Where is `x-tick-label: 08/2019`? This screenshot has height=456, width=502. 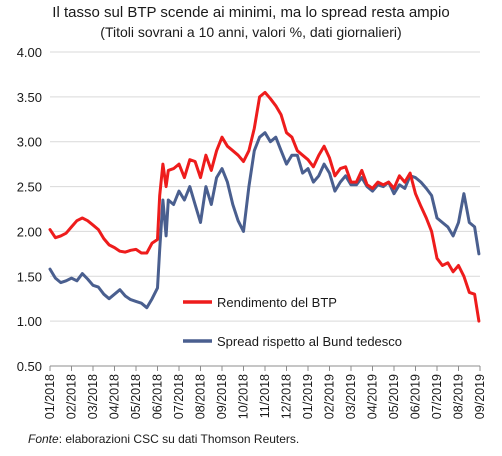
x-tick-label: 08/2019 is located at coordinates (459, 396).